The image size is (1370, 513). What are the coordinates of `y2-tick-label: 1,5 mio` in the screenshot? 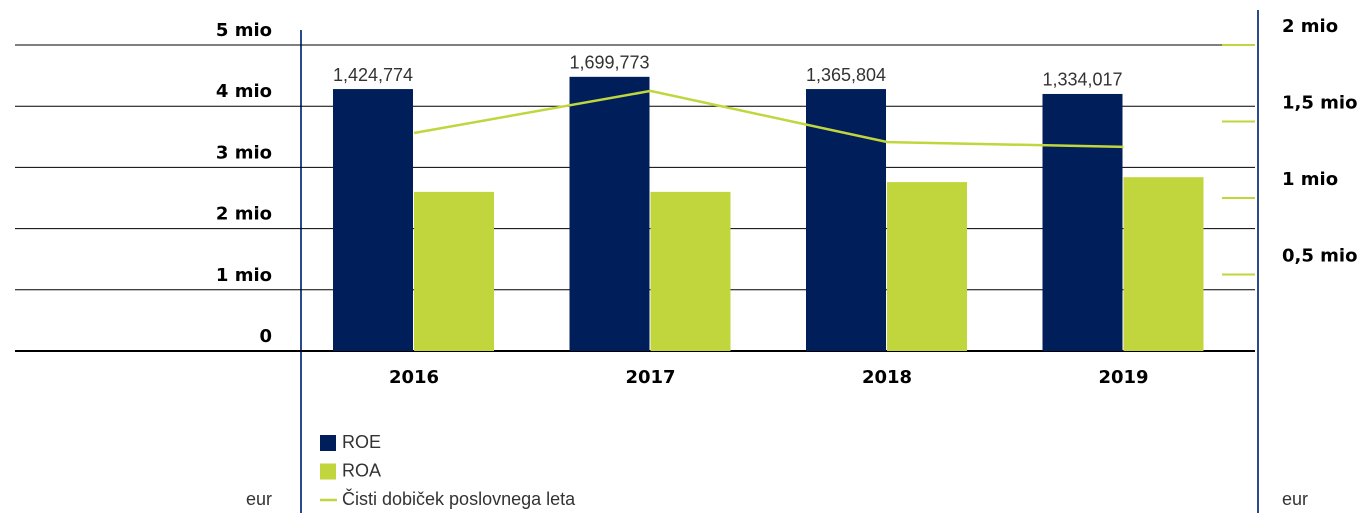 It's located at (1319, 103).